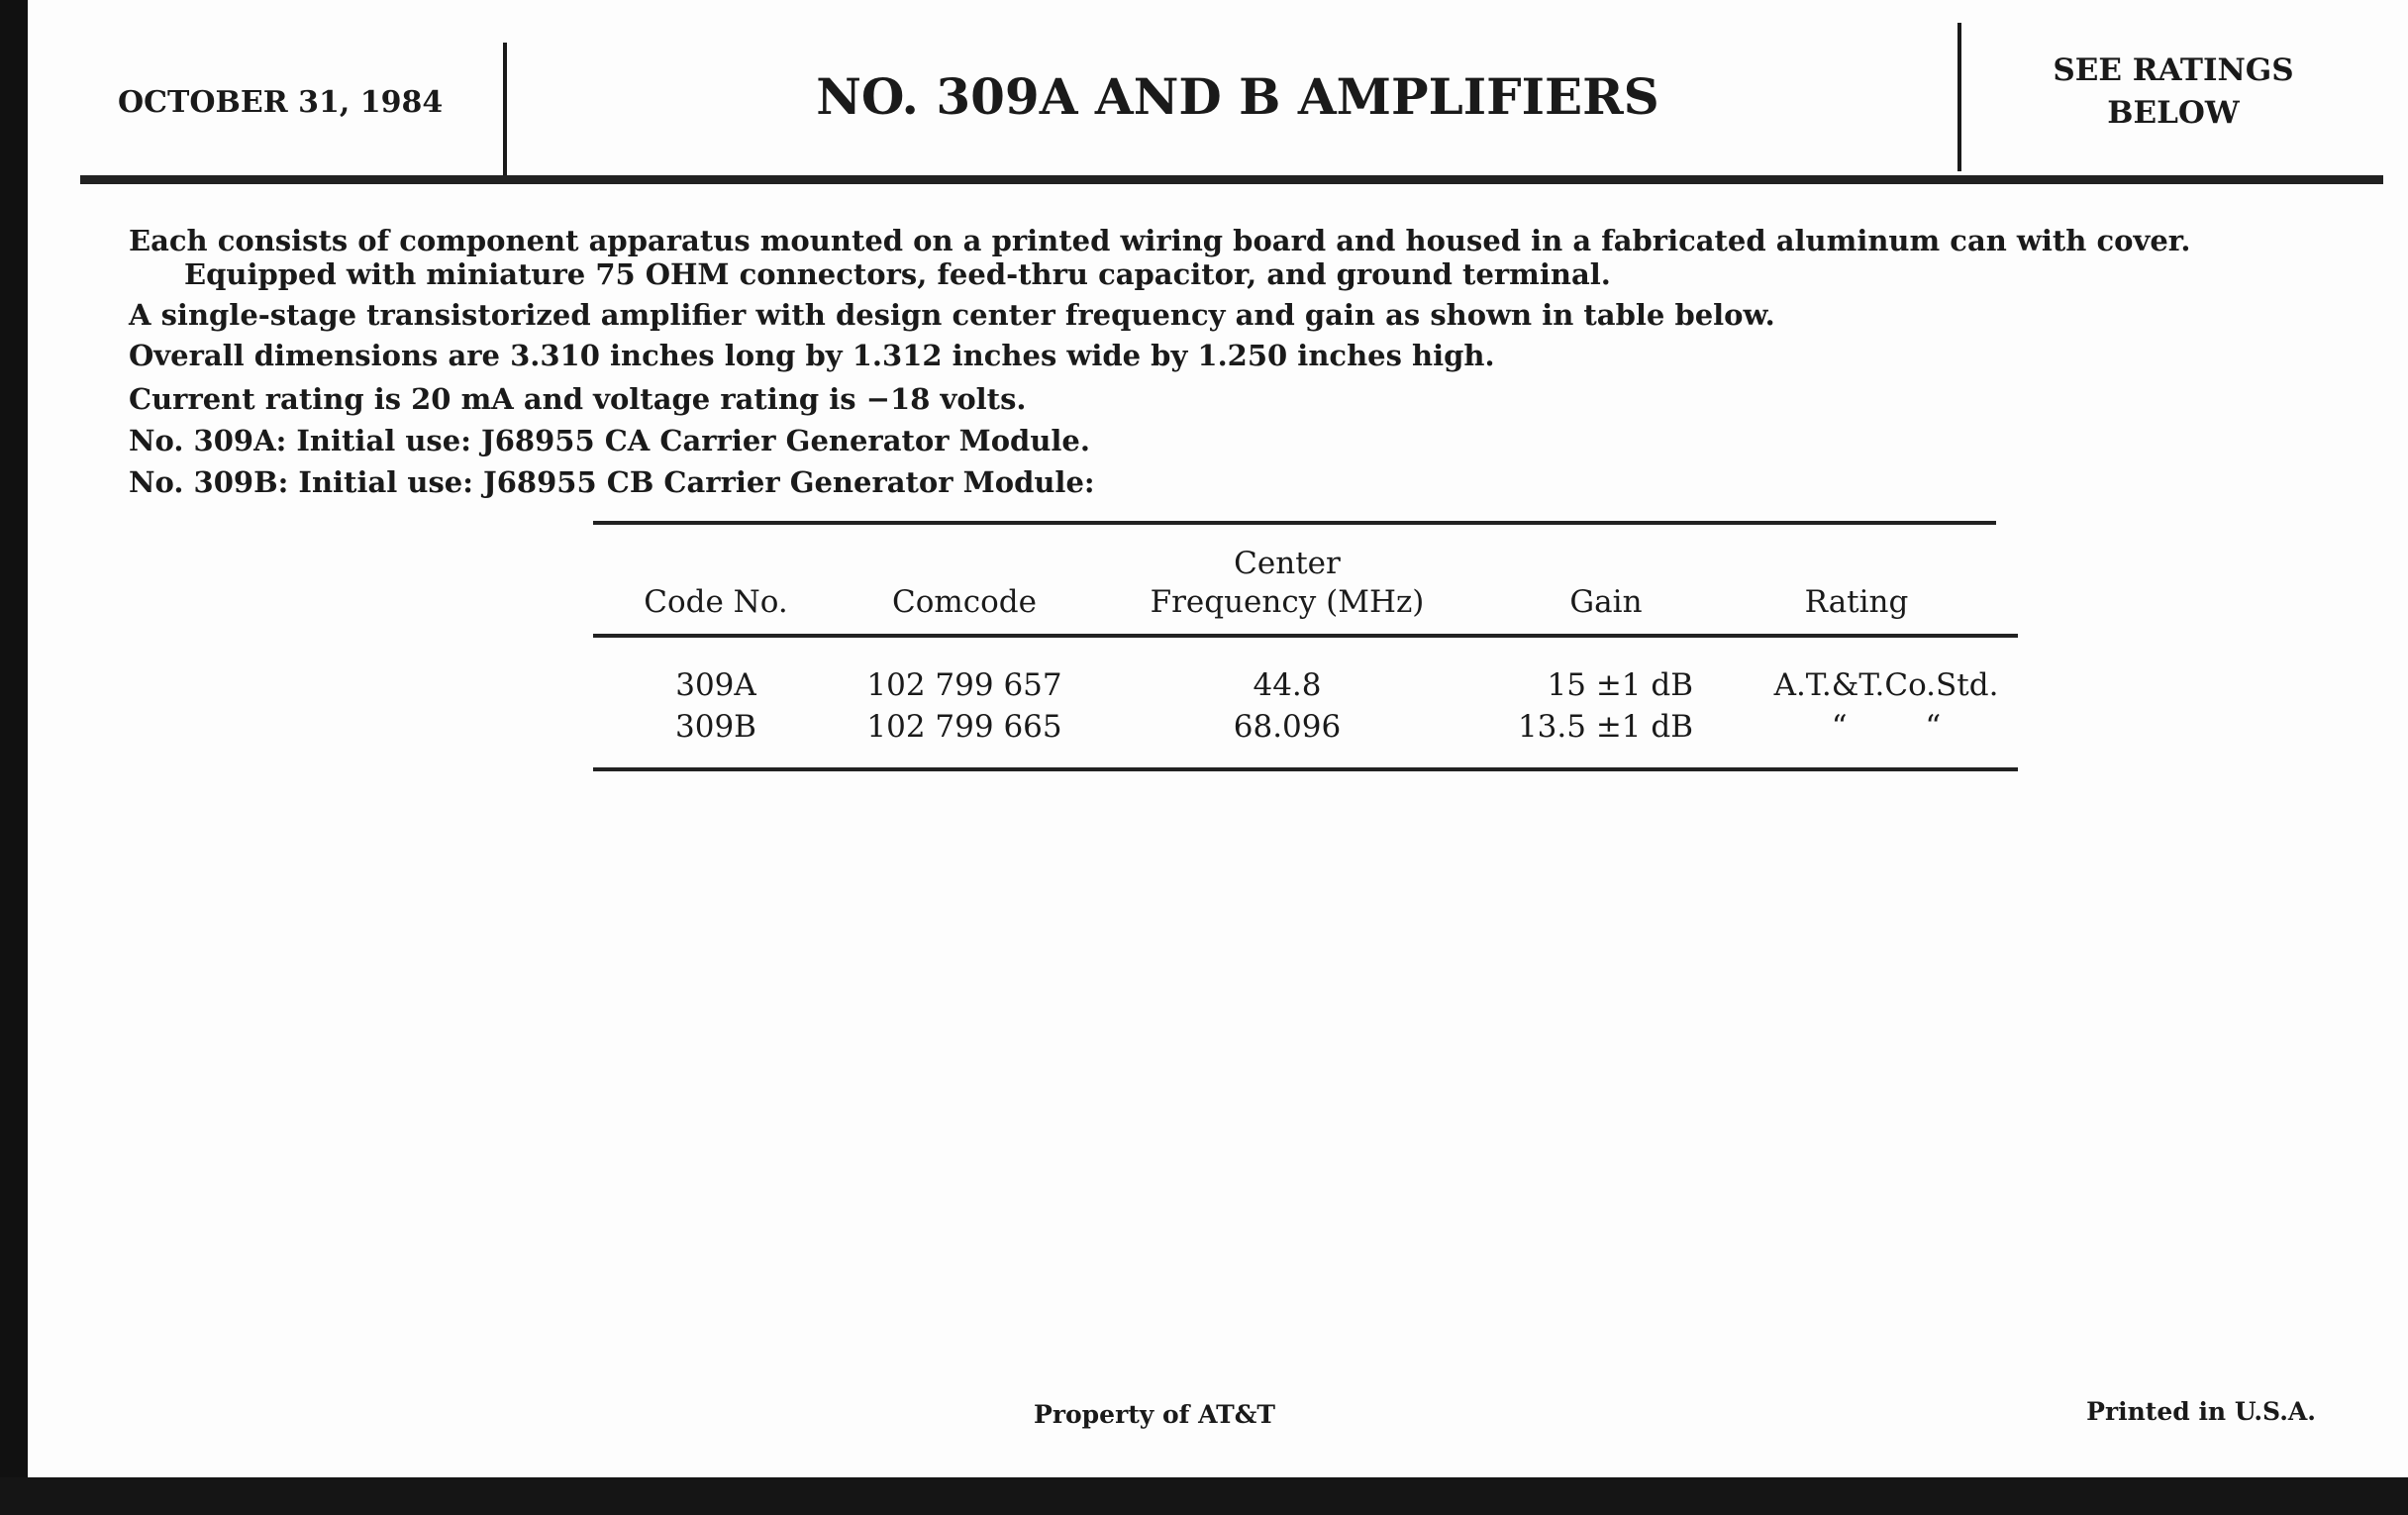 The width and height of the screenshot is (2408, 1515). I want to click on cell-frequency: 44.8, so click(1287, 685).